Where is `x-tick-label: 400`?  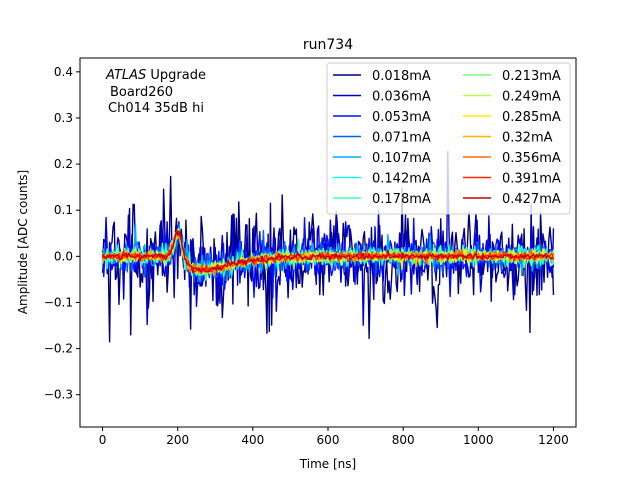 x-tick-label: 400 is located at coordinates (252, 440).